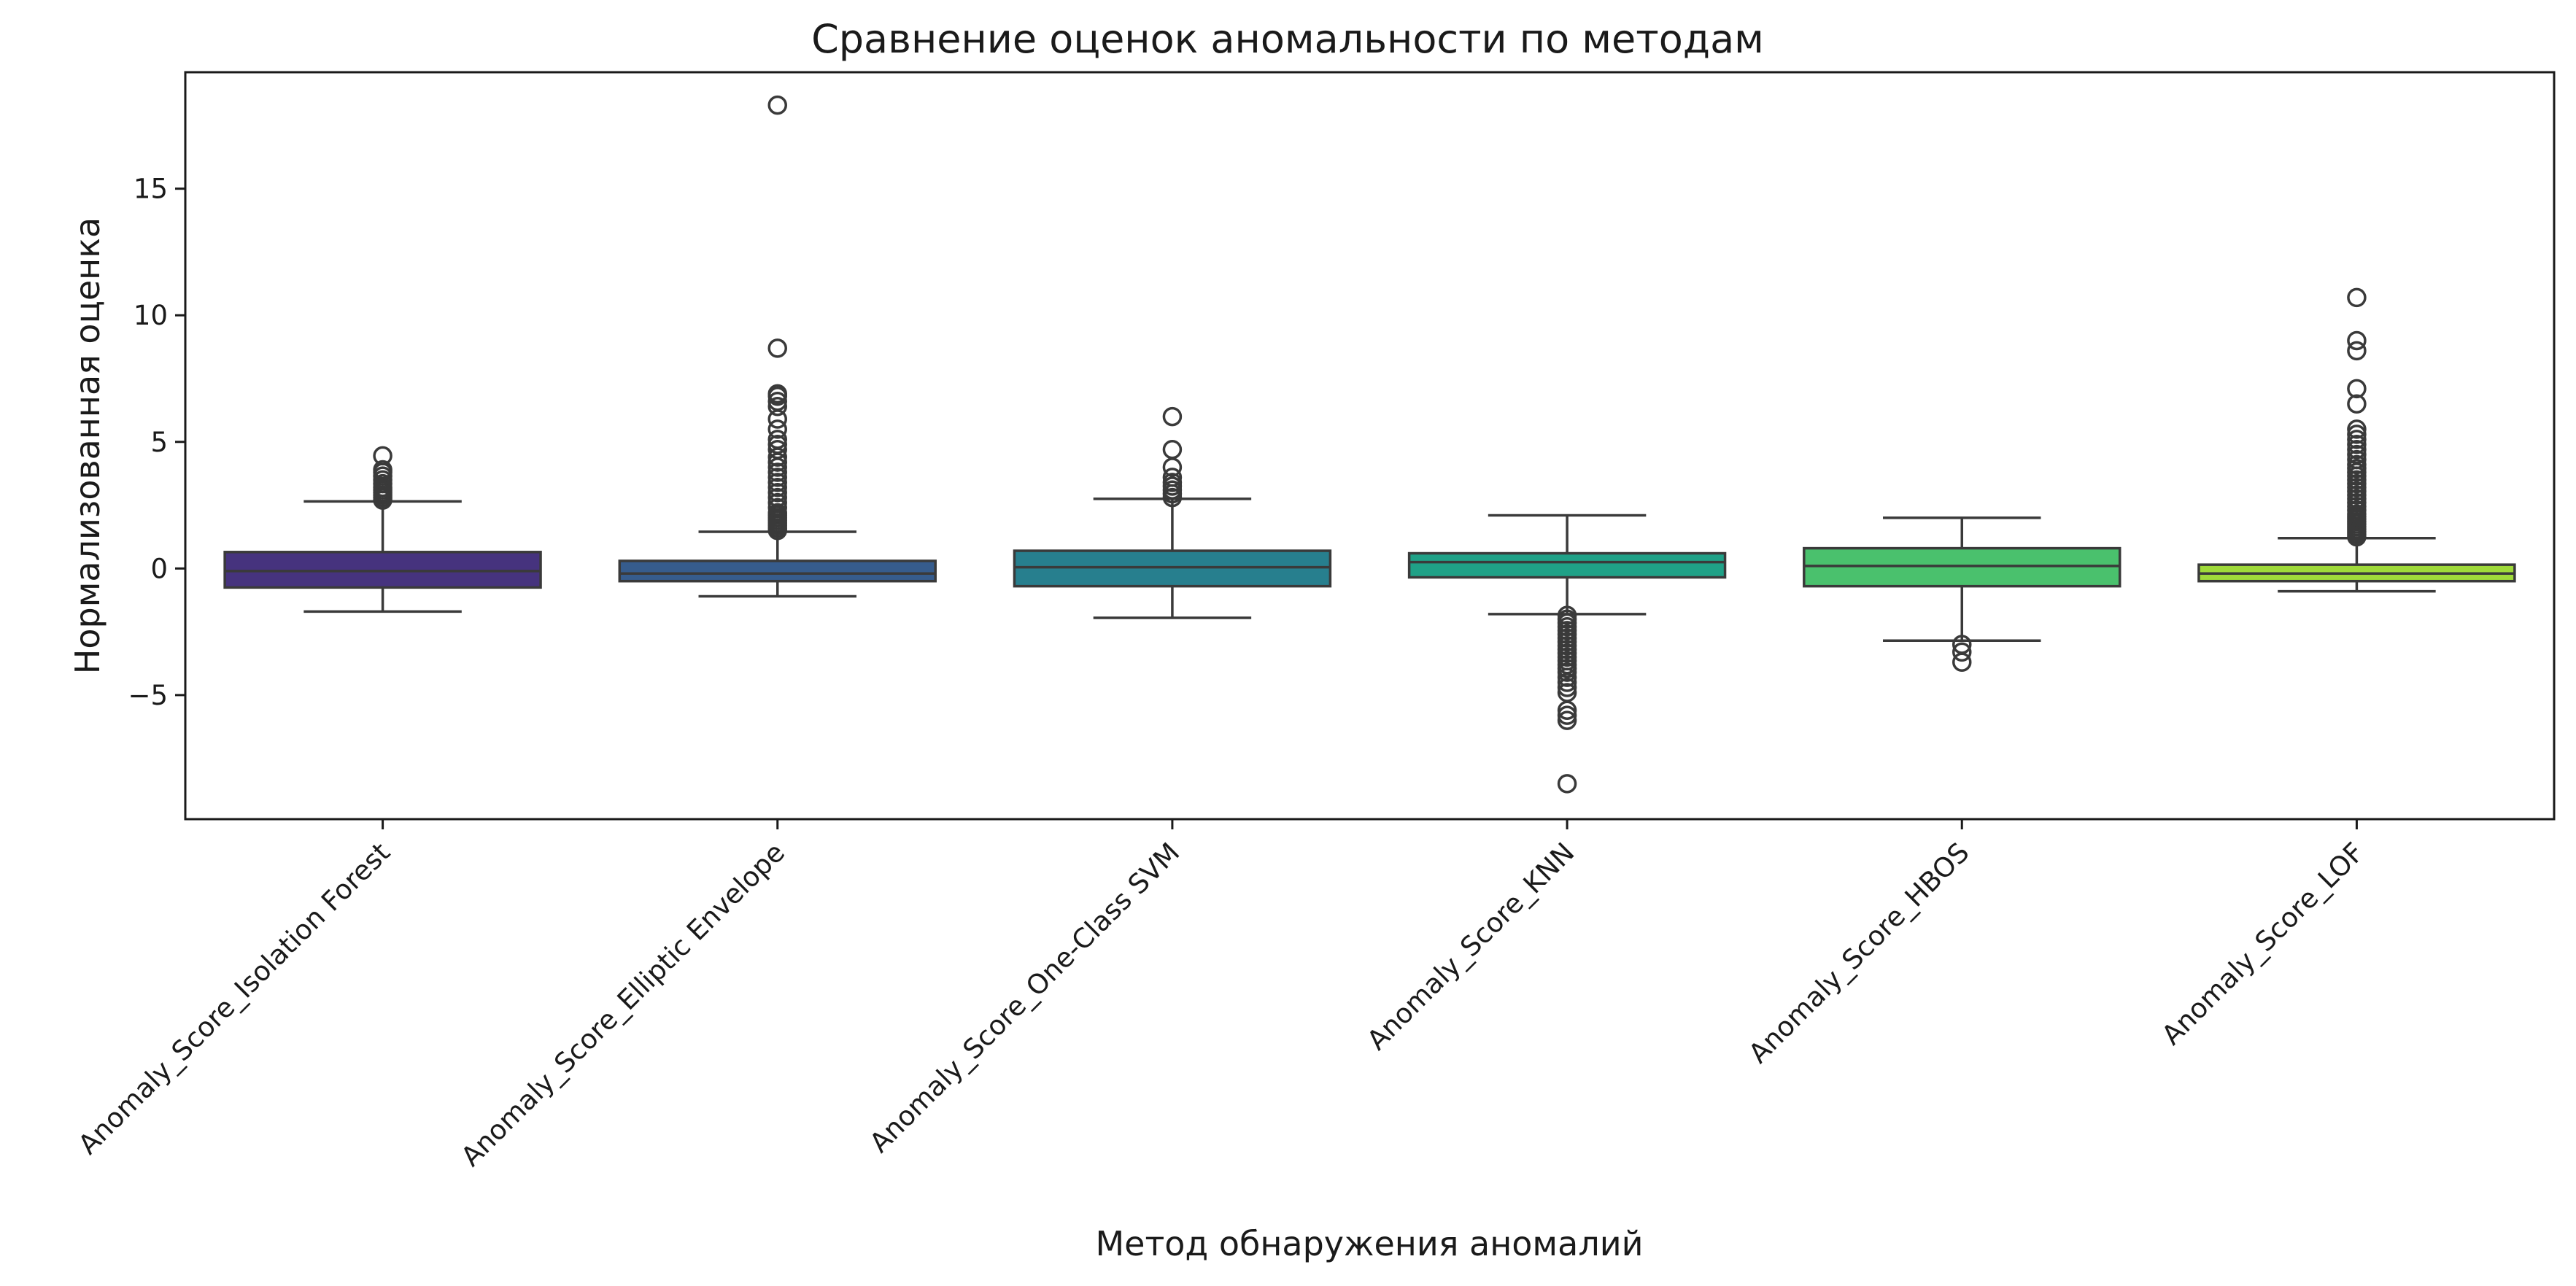 Image resolution: width=2576 pixels, height=1286 pixels. Describe the element at coordinates (234, 999) in the screenshot. I see `x-tick-label: Anomaly_Score_Isolation Forest` at that location.